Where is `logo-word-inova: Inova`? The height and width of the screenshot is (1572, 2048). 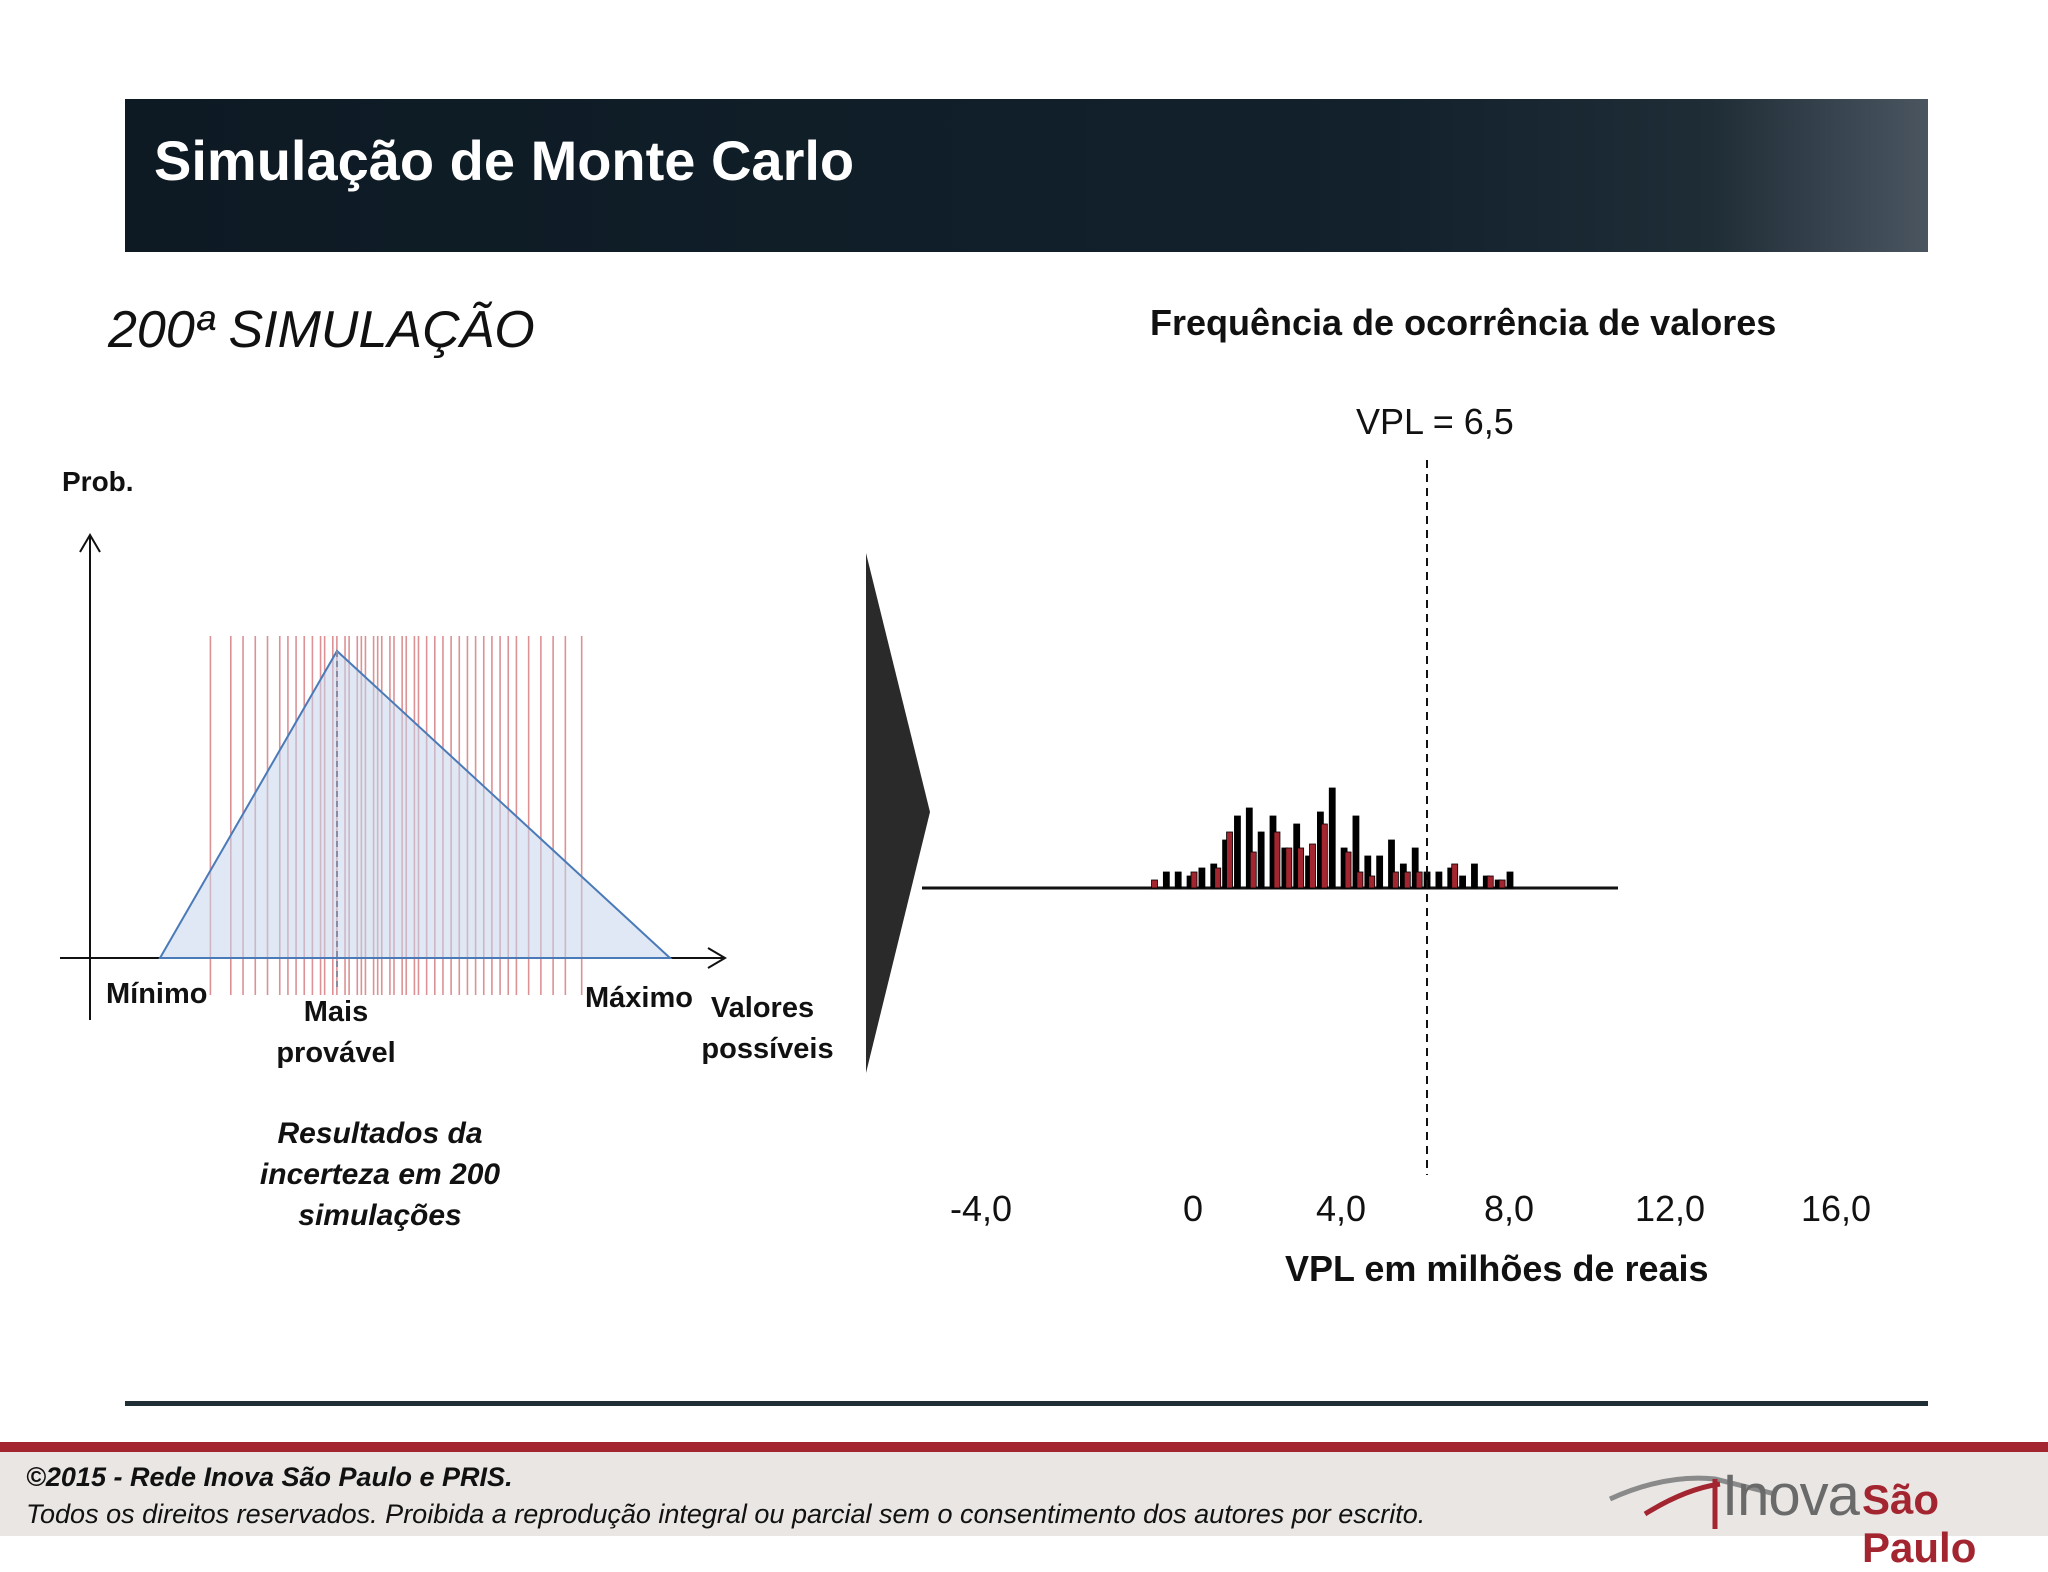 logo-word-inova: Inova is located at coordinates (1791, 1495).